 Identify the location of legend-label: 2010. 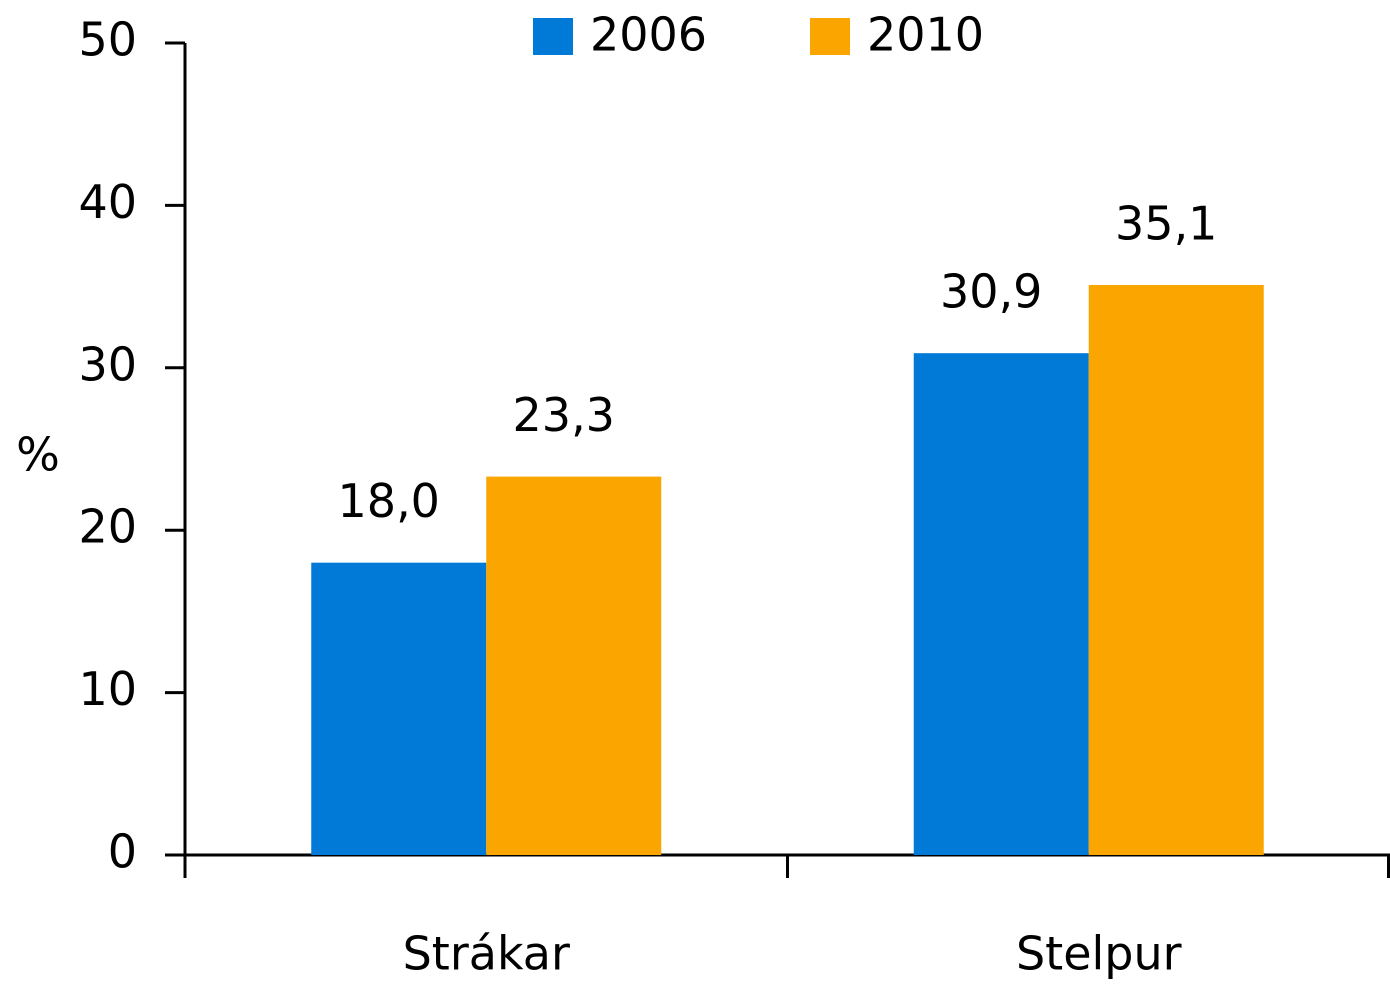
(925, 35).